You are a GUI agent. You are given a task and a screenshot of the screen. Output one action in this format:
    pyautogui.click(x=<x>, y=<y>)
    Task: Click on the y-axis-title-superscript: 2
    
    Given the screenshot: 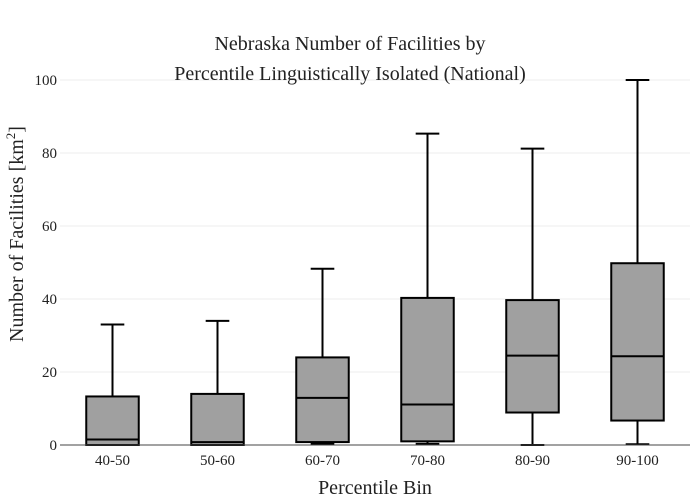 What is the action you would take?
    pyautogui.click(x=10, y=136)
    